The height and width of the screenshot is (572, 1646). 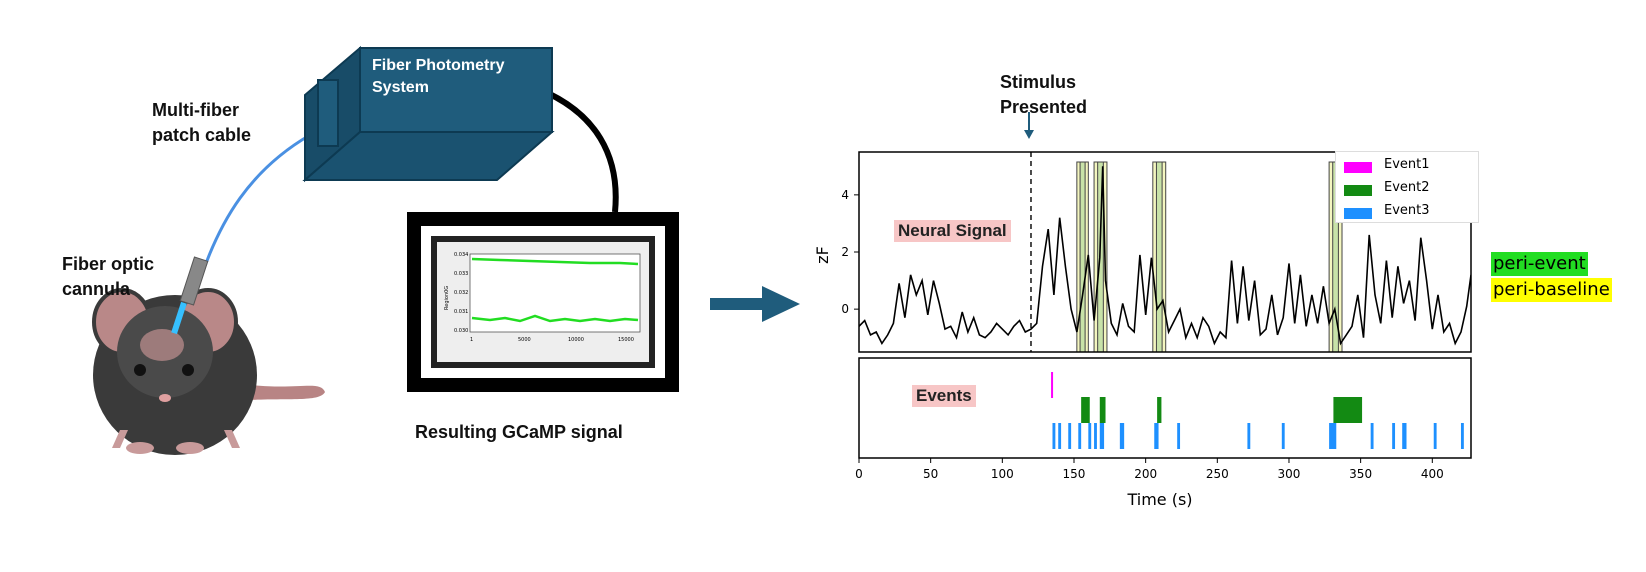 What do you see at coordinates (461, 274) in the screenshot?
I see `monitor-ytick-1: 0.033` at bounding box center [461, 274].